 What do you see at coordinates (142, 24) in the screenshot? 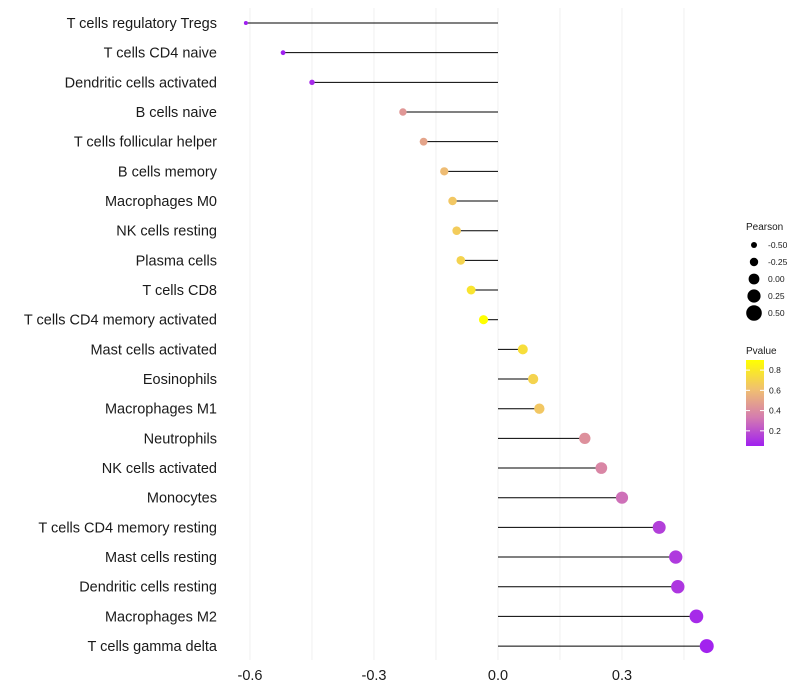
I see `category-label: T cells regulatory Tregs` at bounding box center [142, 24].